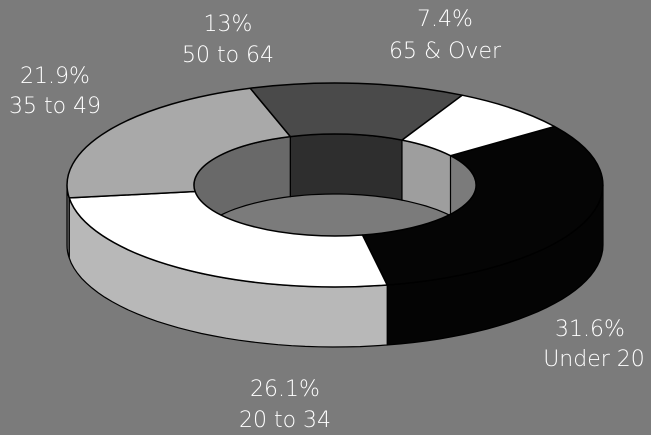  I want to click on data-label-65-over-value: 7.4%, so click(445, 19).